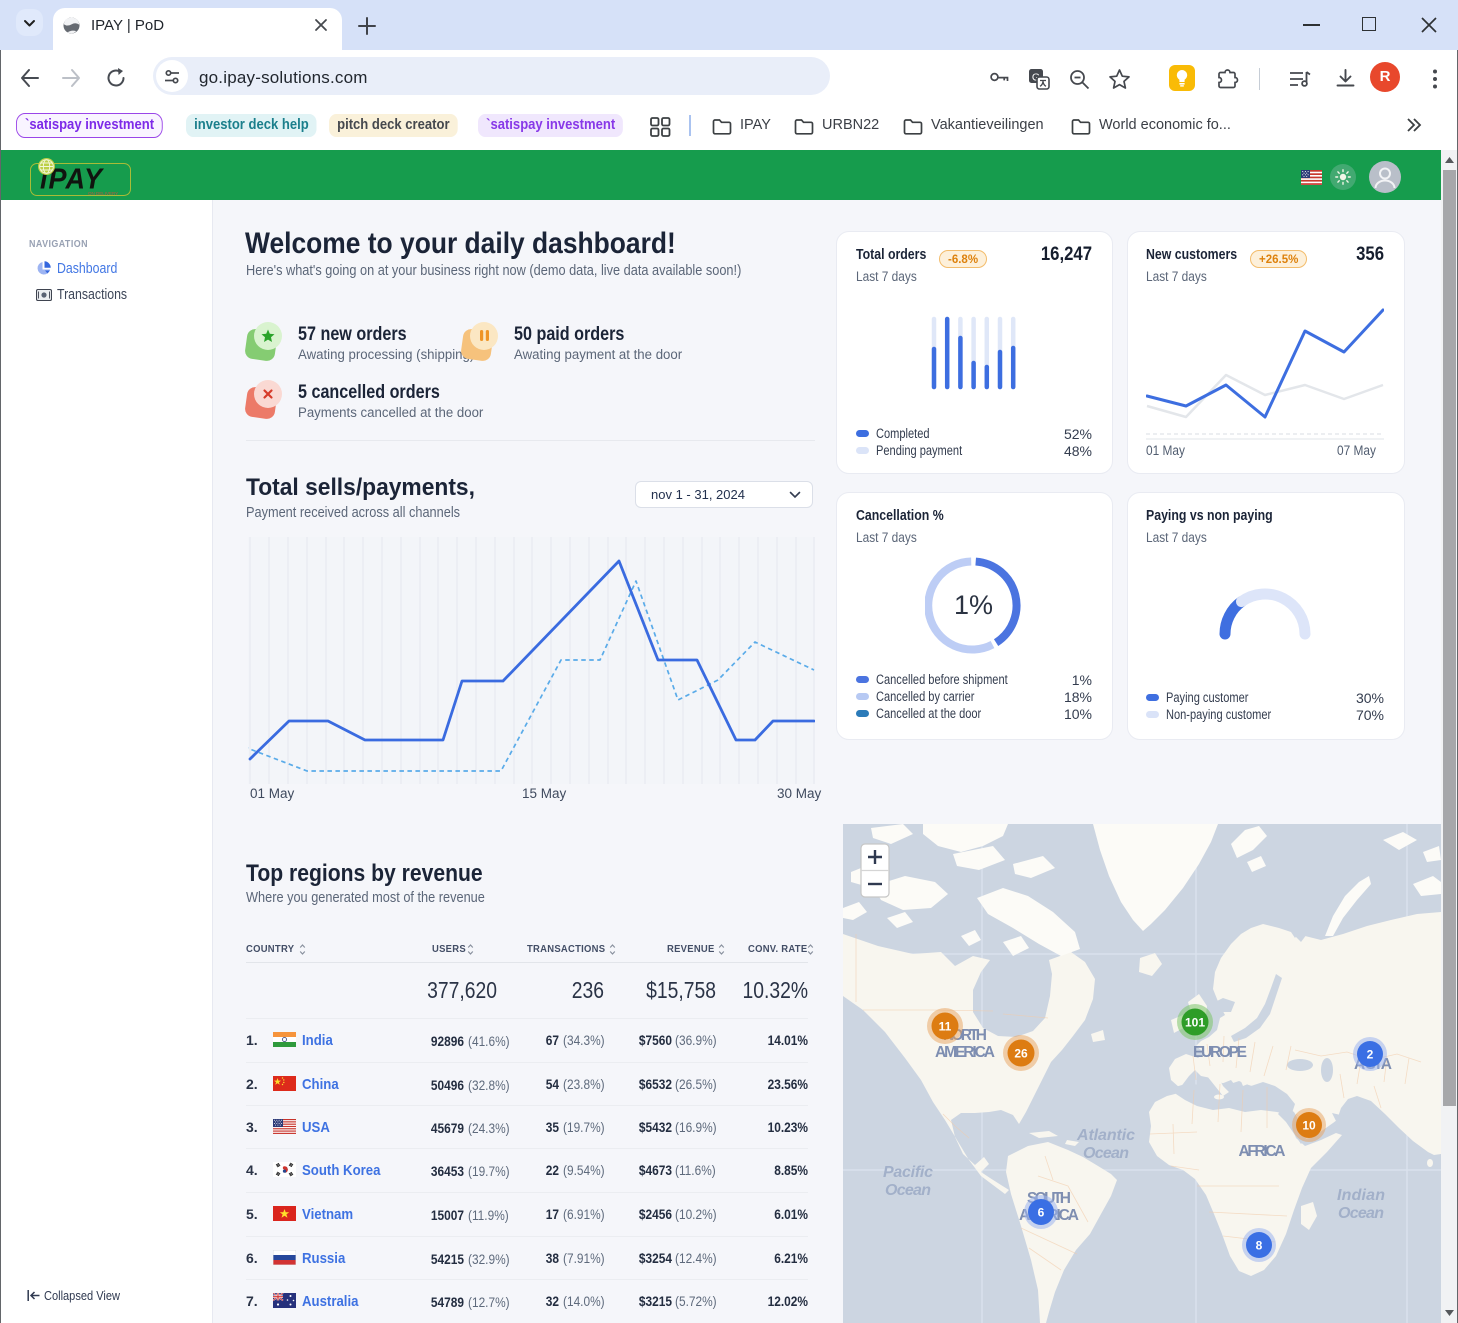 The width and height of the screenshot is (1458, 1323). What do you see at coordinates (965, 1052) in the screenshot?
I see `svg-text: AMERICA` at bounding box center [965, 1052].